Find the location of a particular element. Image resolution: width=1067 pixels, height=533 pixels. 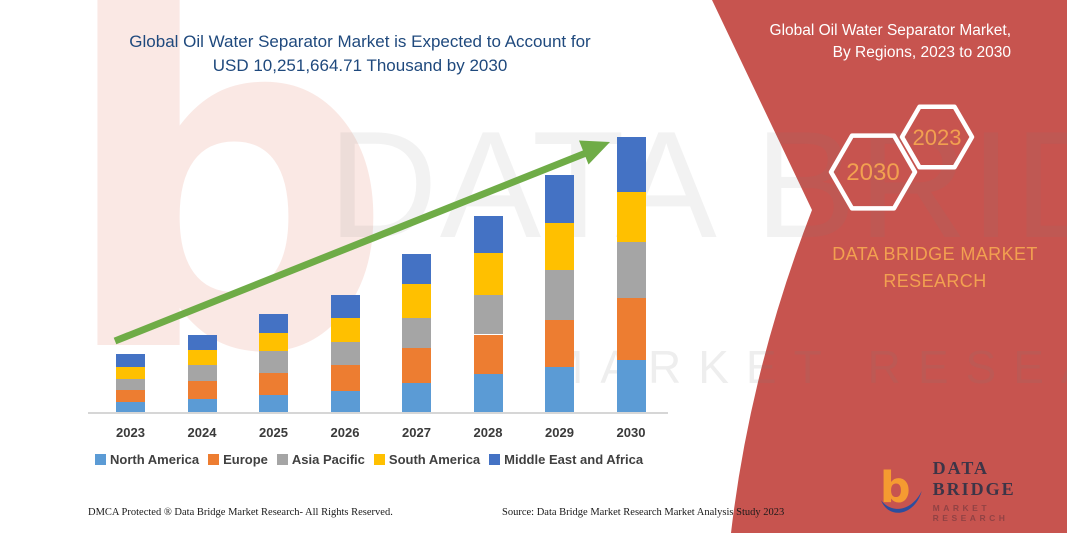

bar-segment-2028-north-america is located at coordinates (488, 393).